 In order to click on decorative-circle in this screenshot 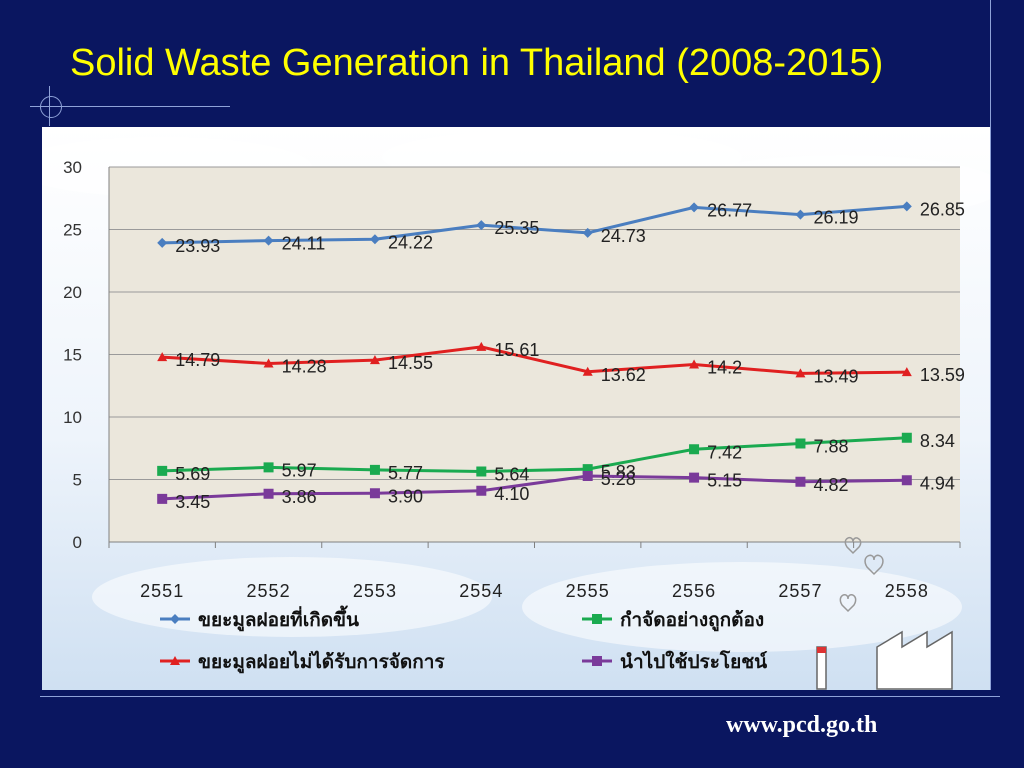, I will do `click(51, 107)`.